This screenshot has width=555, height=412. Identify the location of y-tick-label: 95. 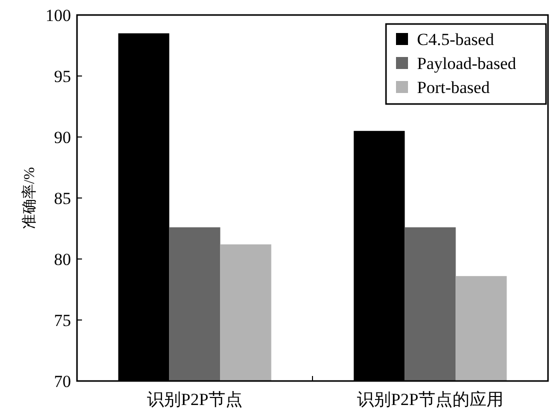
(62, 76).